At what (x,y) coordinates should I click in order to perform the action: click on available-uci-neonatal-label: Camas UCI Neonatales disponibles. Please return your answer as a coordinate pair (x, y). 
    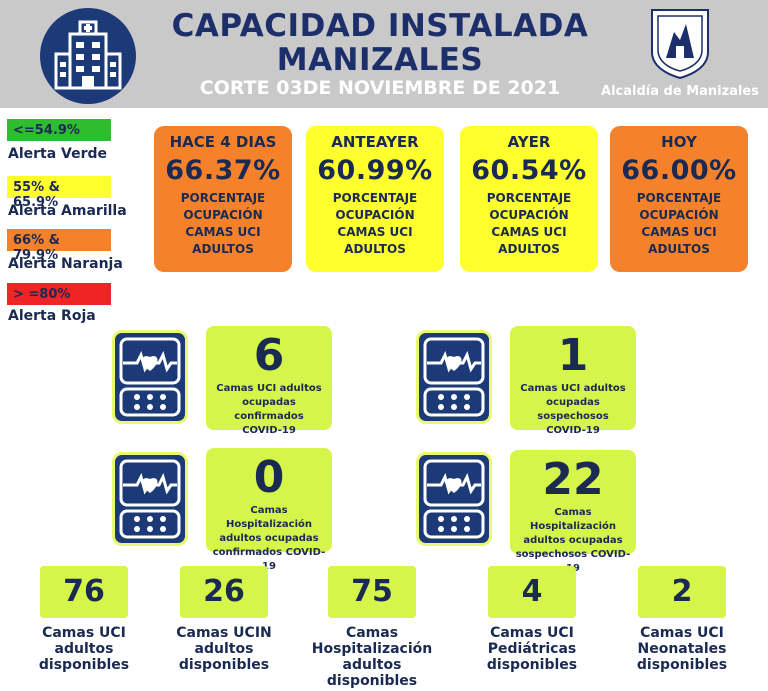
    Looking at the image, I should click on (682, 649).